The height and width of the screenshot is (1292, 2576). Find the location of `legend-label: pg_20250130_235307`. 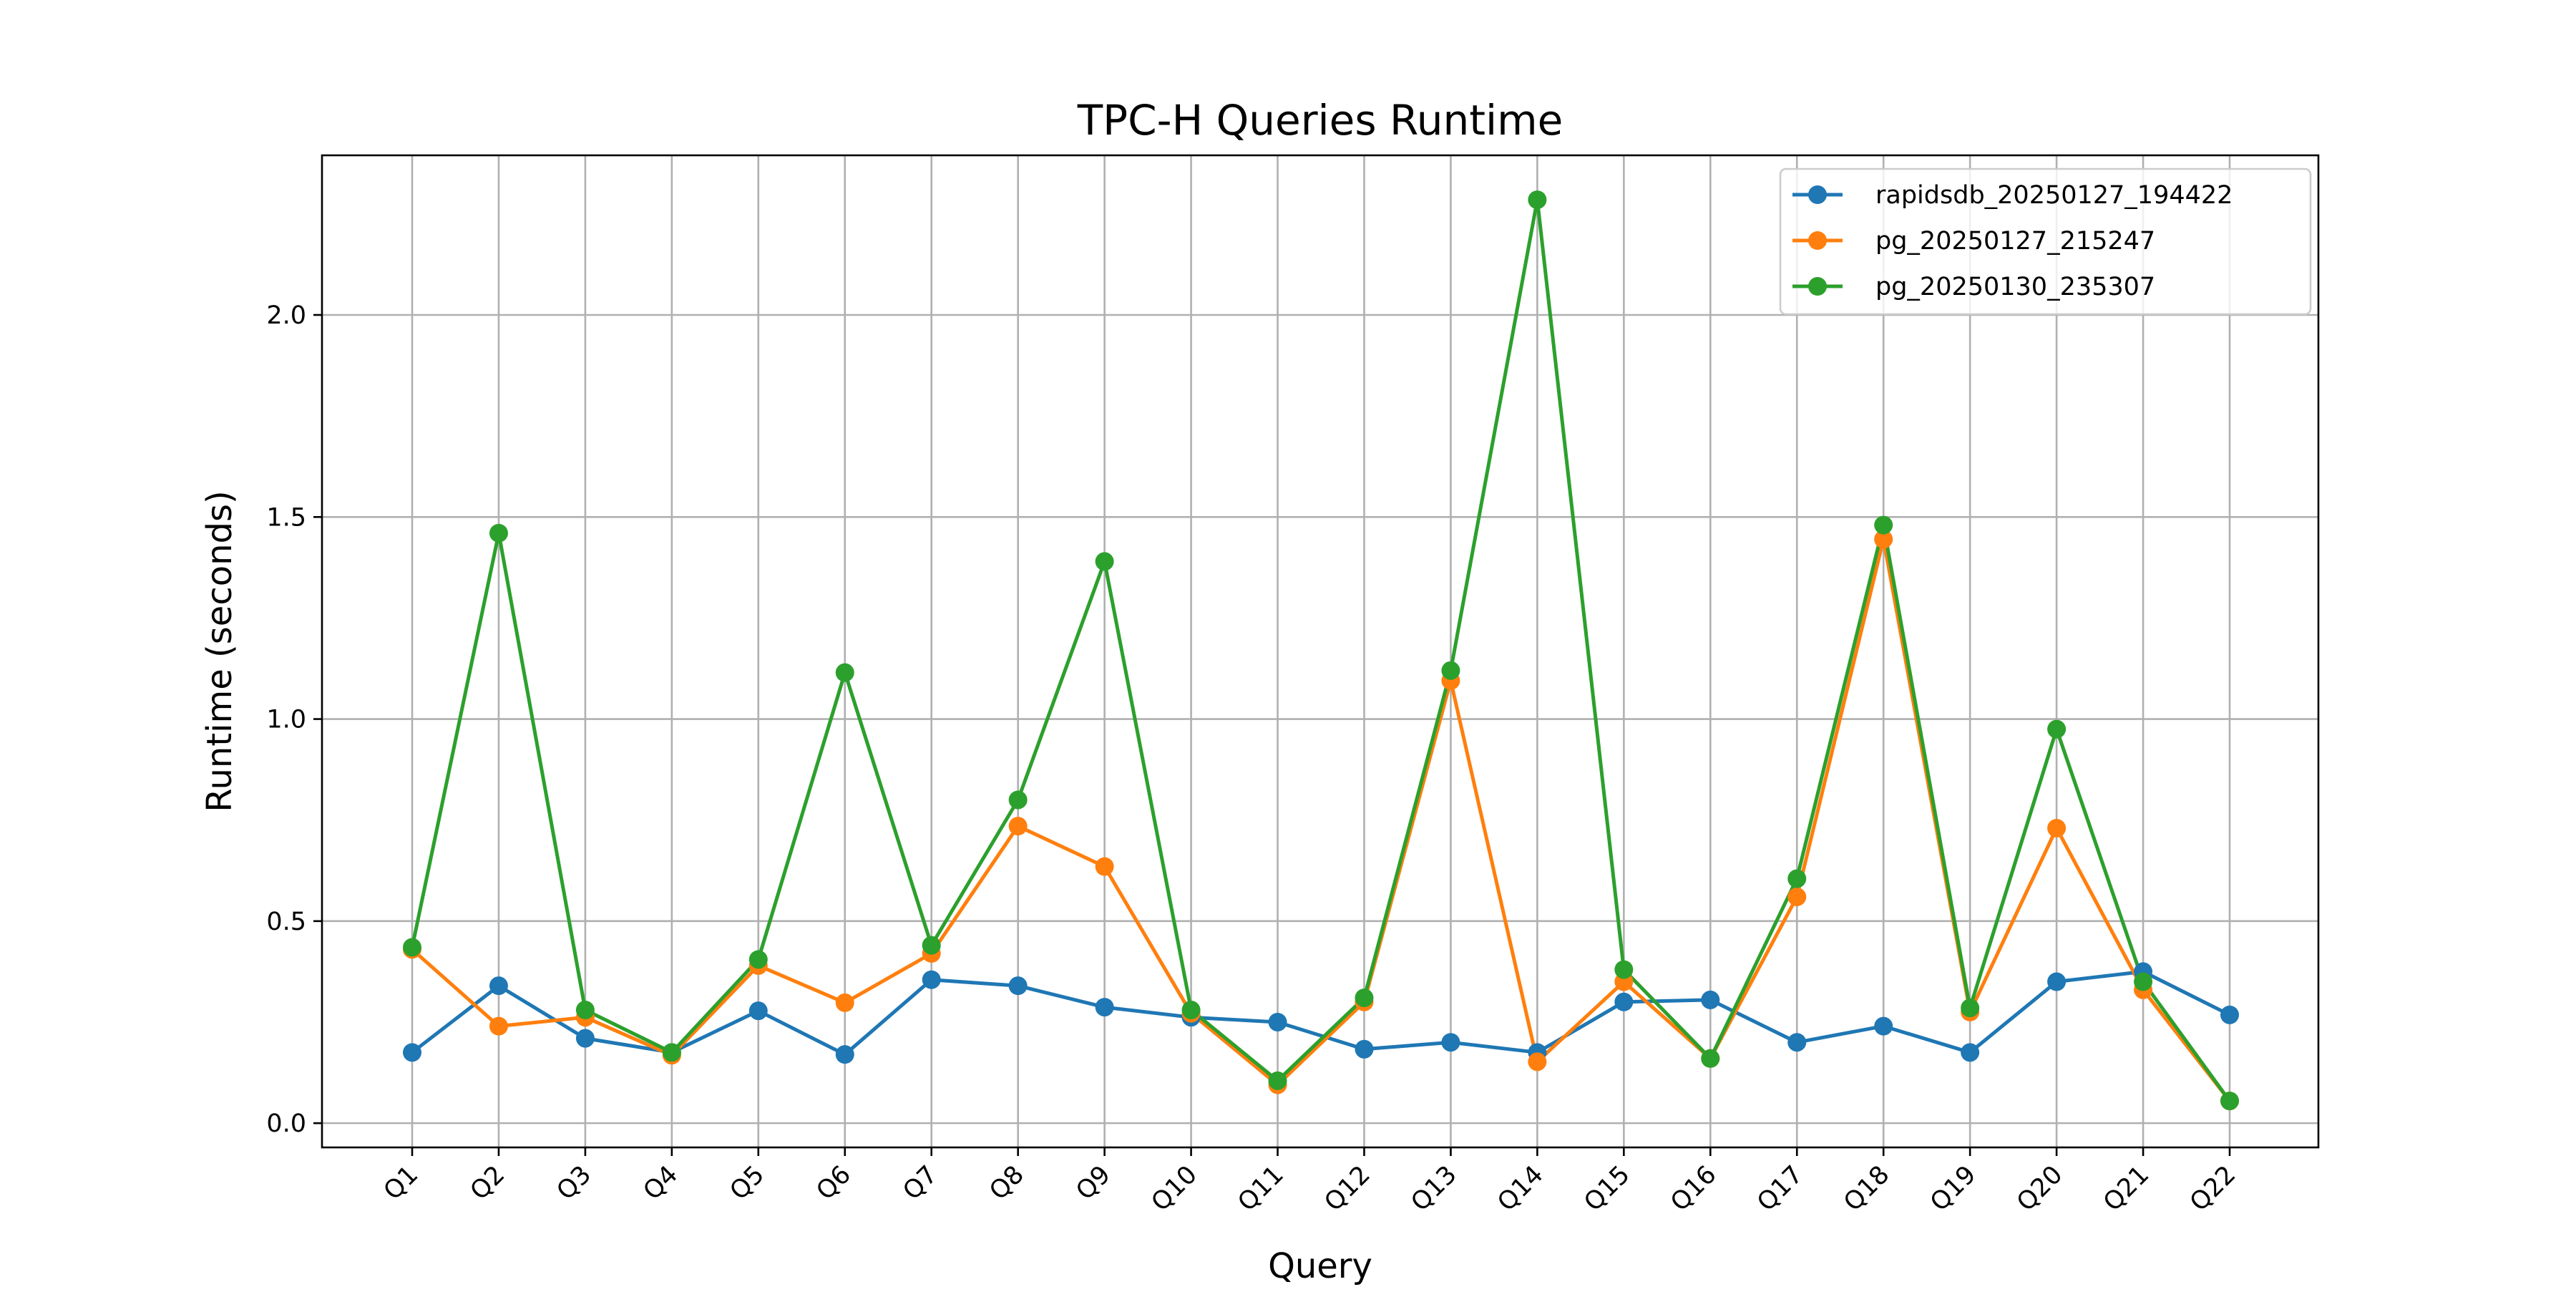

legend-label: pg_20250130_235307 is located at coordinates (2015, 287).